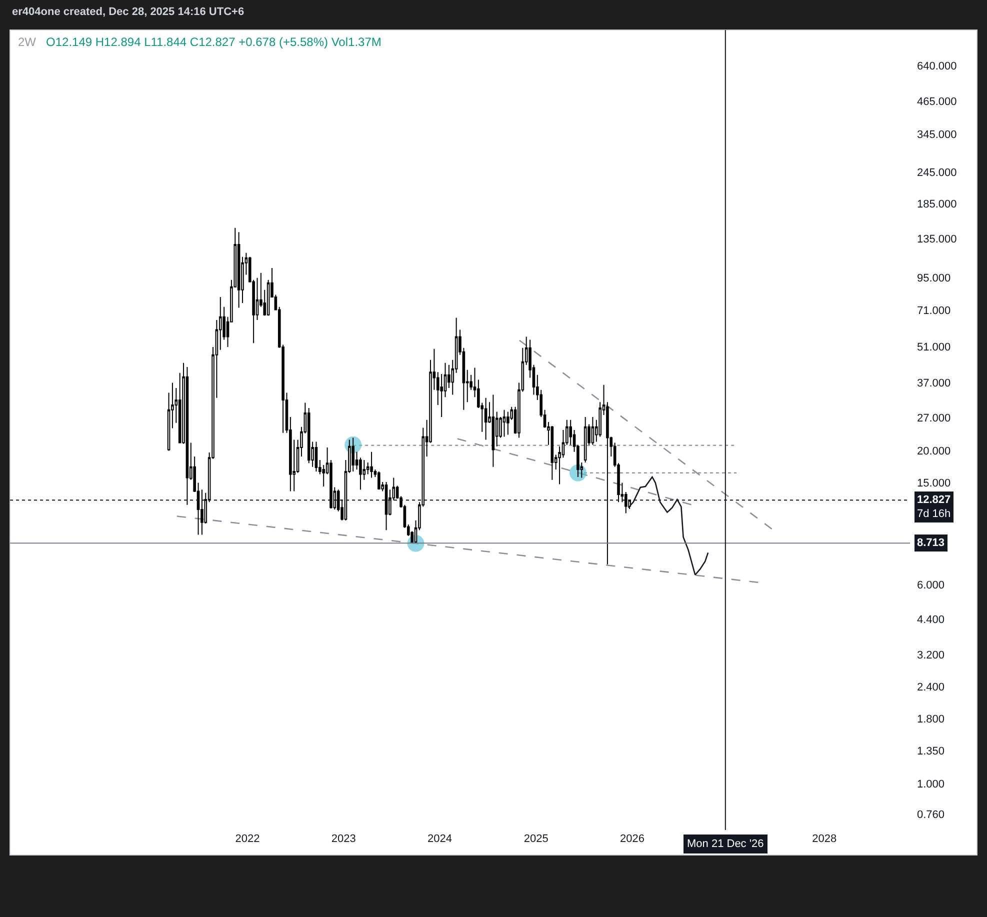 The width and height of the screenshot is (987, 917). I want to click on y-tick-label: 20.000, so click(934, 452).